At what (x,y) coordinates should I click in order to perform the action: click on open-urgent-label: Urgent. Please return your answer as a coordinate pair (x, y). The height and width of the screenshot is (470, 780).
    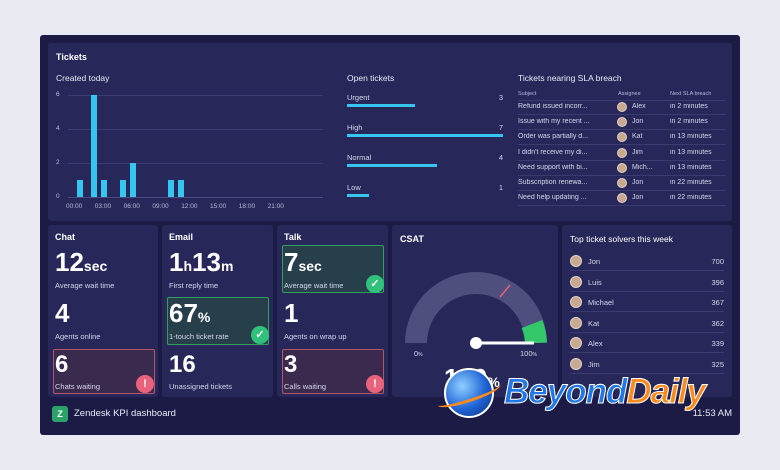
    Looking at the image, I should click on (358, 97).